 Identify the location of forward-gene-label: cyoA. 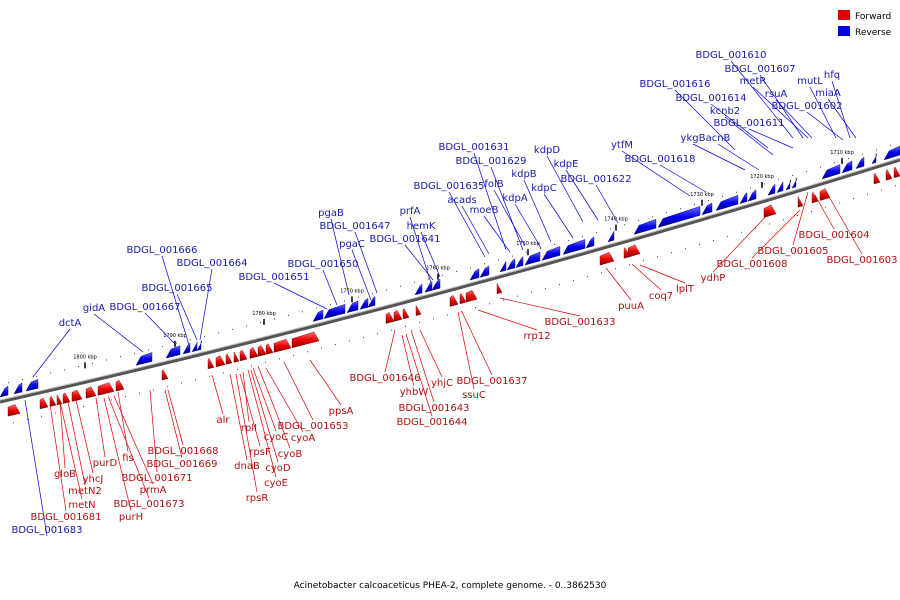
(303, 438).